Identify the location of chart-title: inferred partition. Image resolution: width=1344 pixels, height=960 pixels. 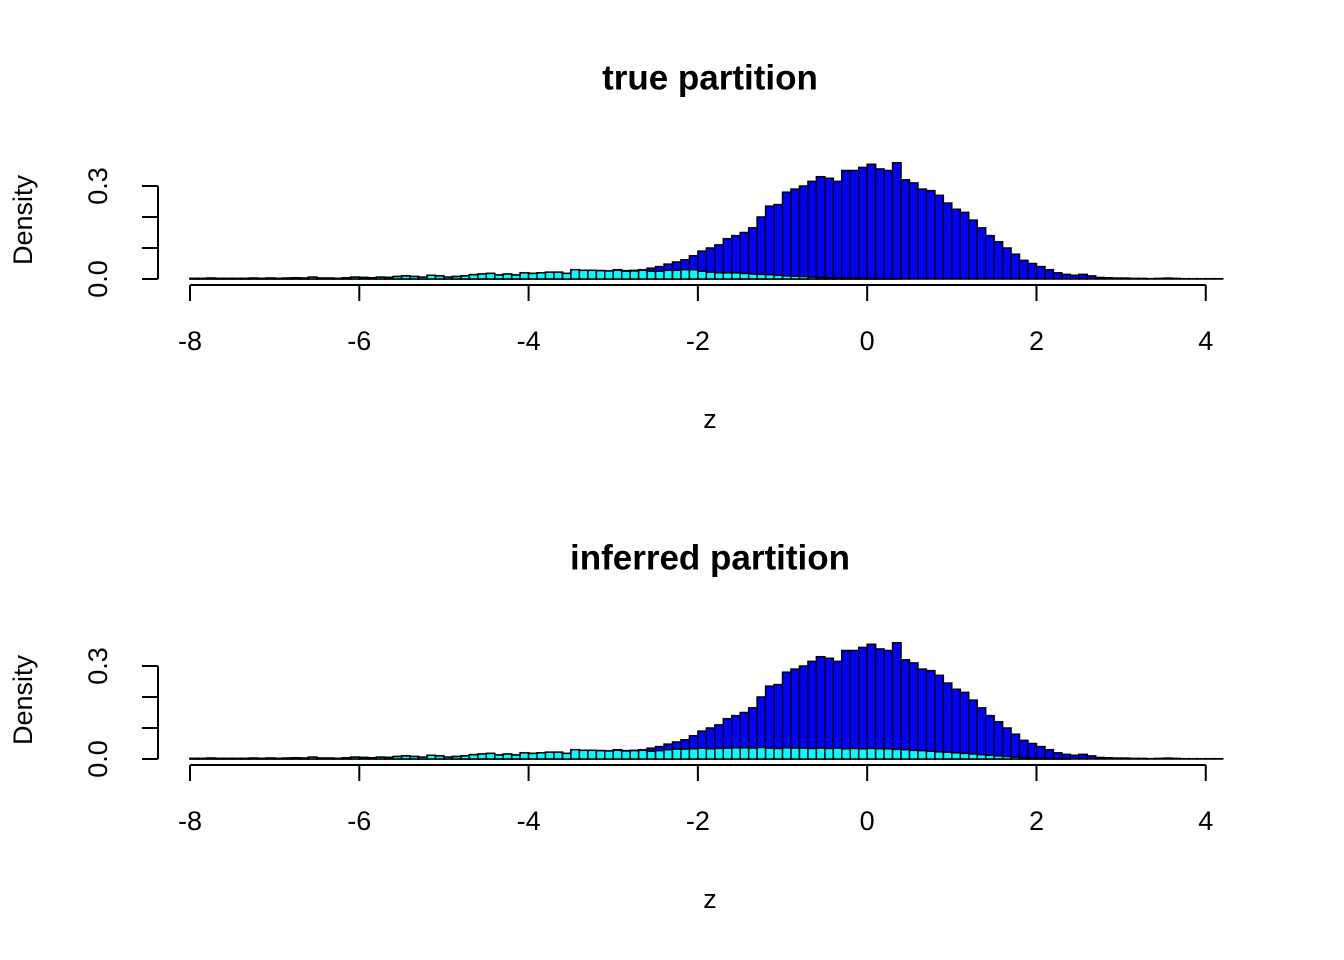
(710, 557).